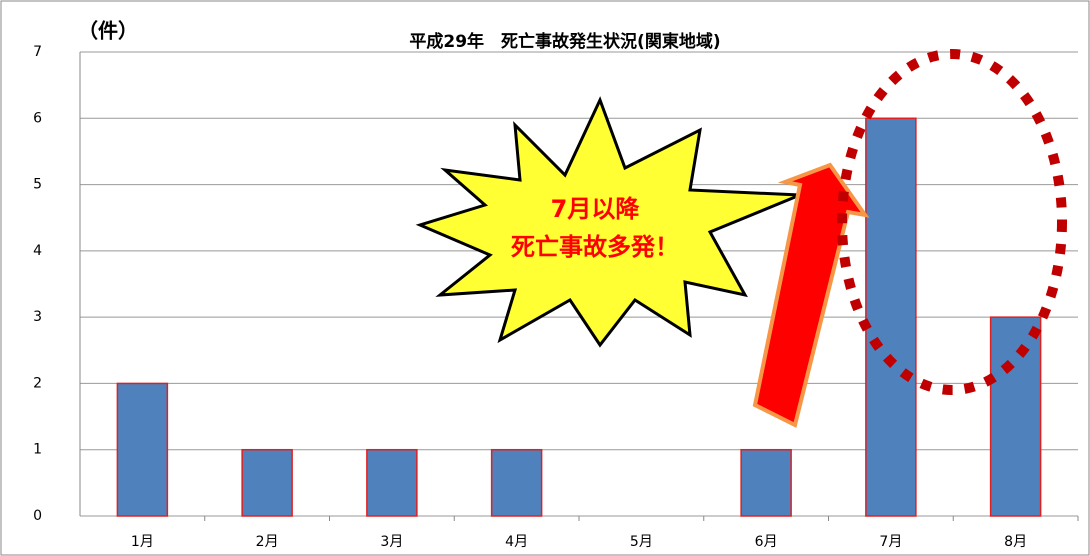 The image size is (1090, 556). I want to click on y-axis-label: （件）, so click(108, 31).